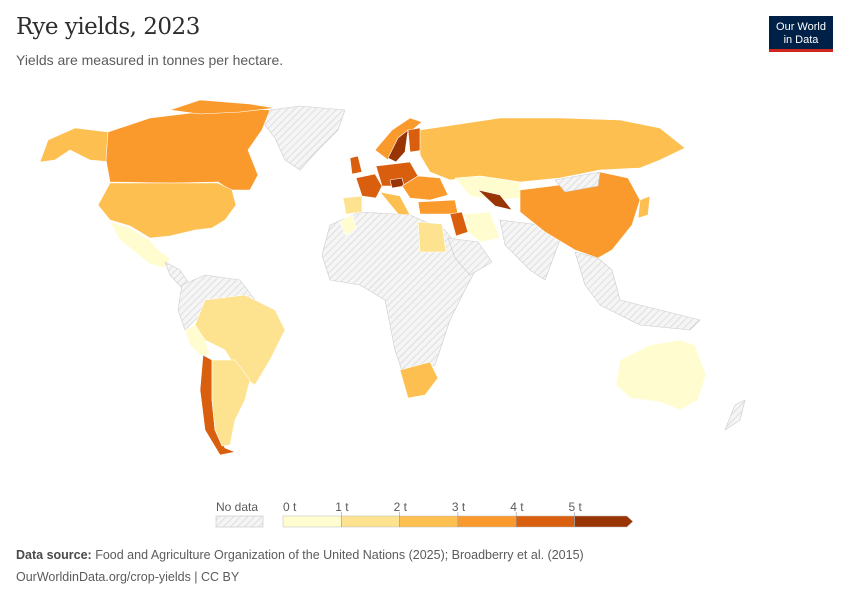  Describe the element at coordinates (419, 380) in the screenshot. I see `country-south-africa` at that location.